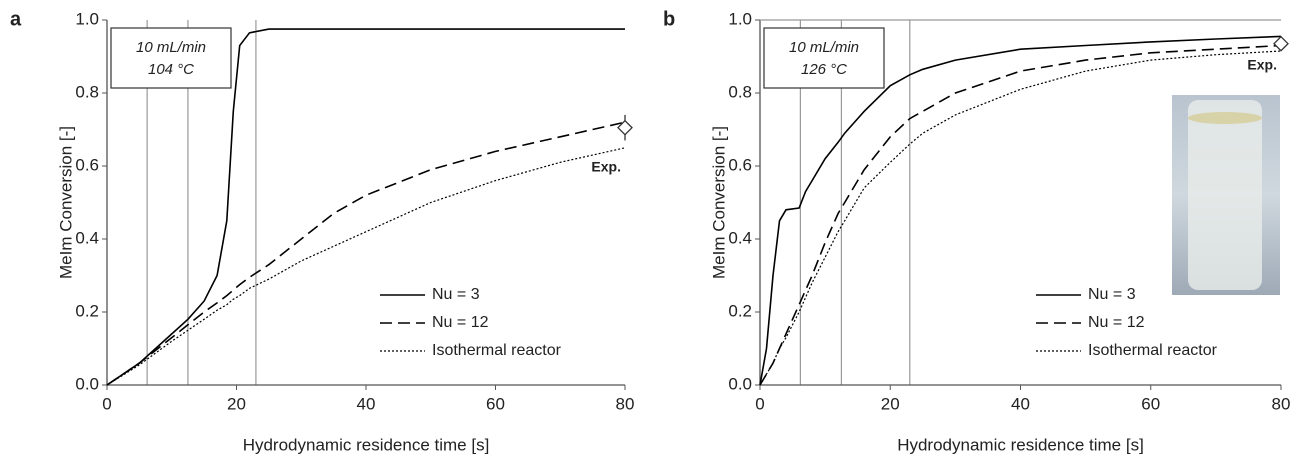 The height and width of the screenshot is (461, 1297). What do you see at coordinates (824, 69) in the screenshot?
I see `annotation: 126 °C` at bounding box center [824, 69].